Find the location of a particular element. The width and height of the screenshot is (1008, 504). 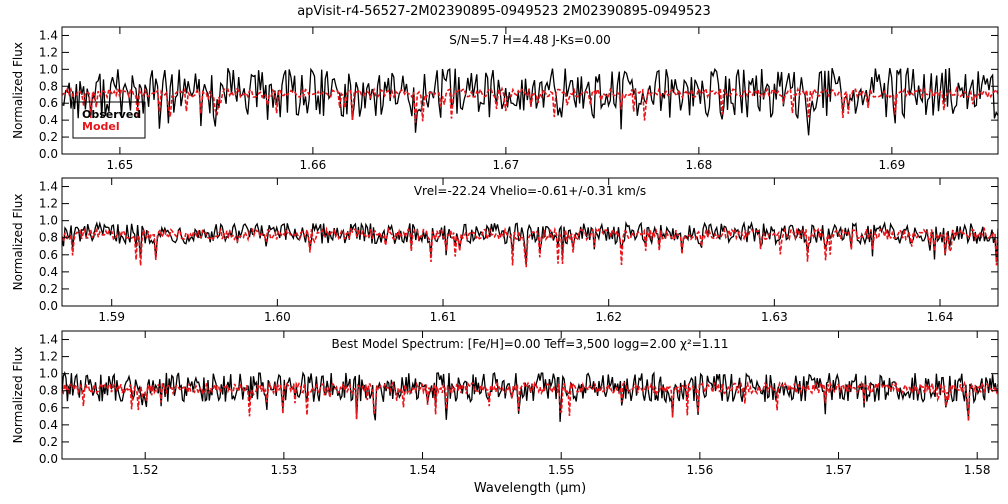

x-tick-label: 1.64 is located at coordinates (940, 317).